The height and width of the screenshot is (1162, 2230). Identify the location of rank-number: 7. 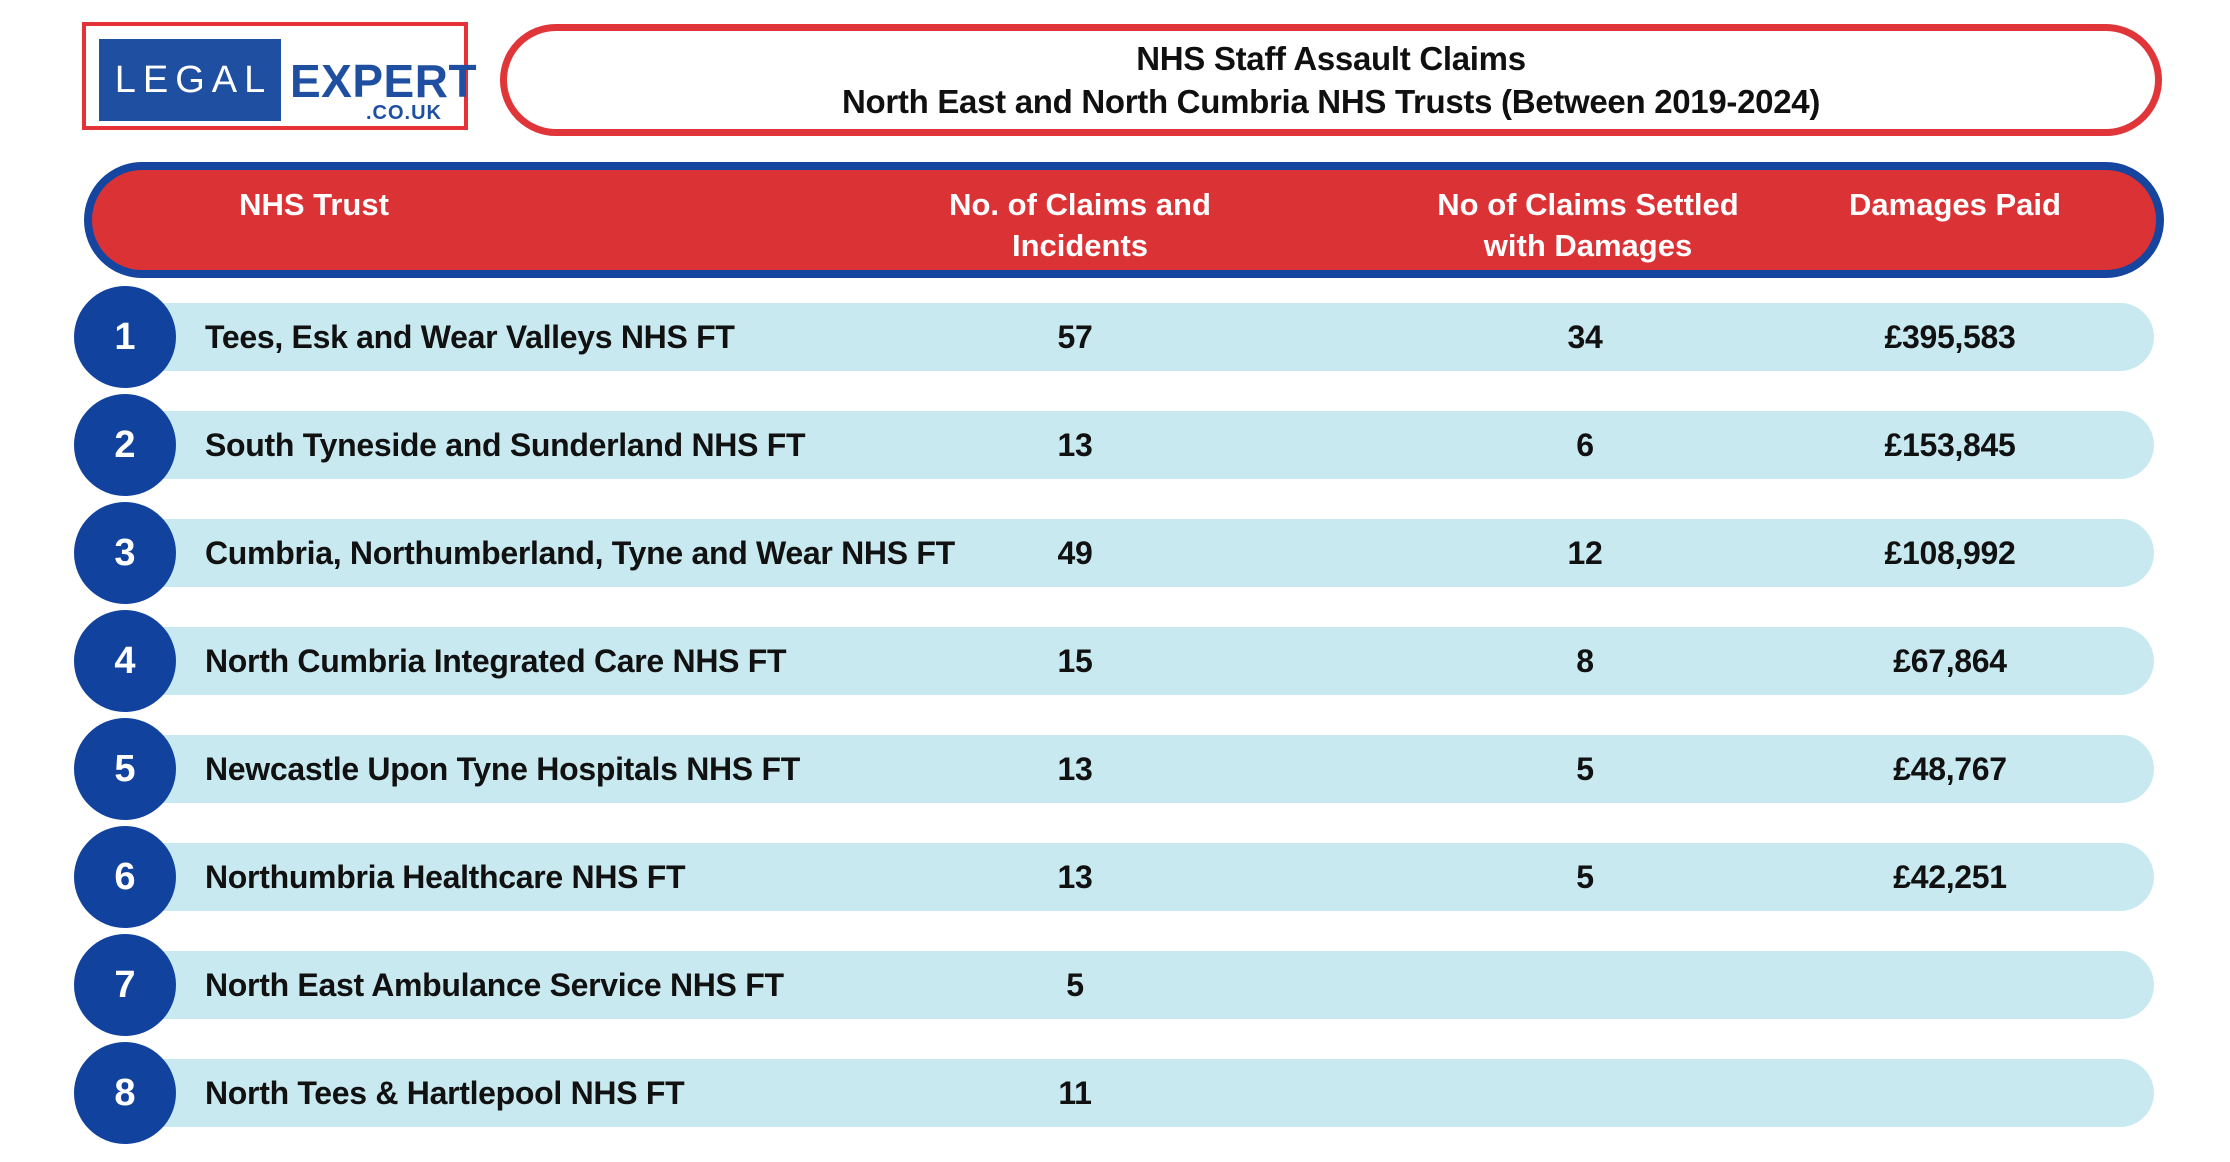
(125, 984).